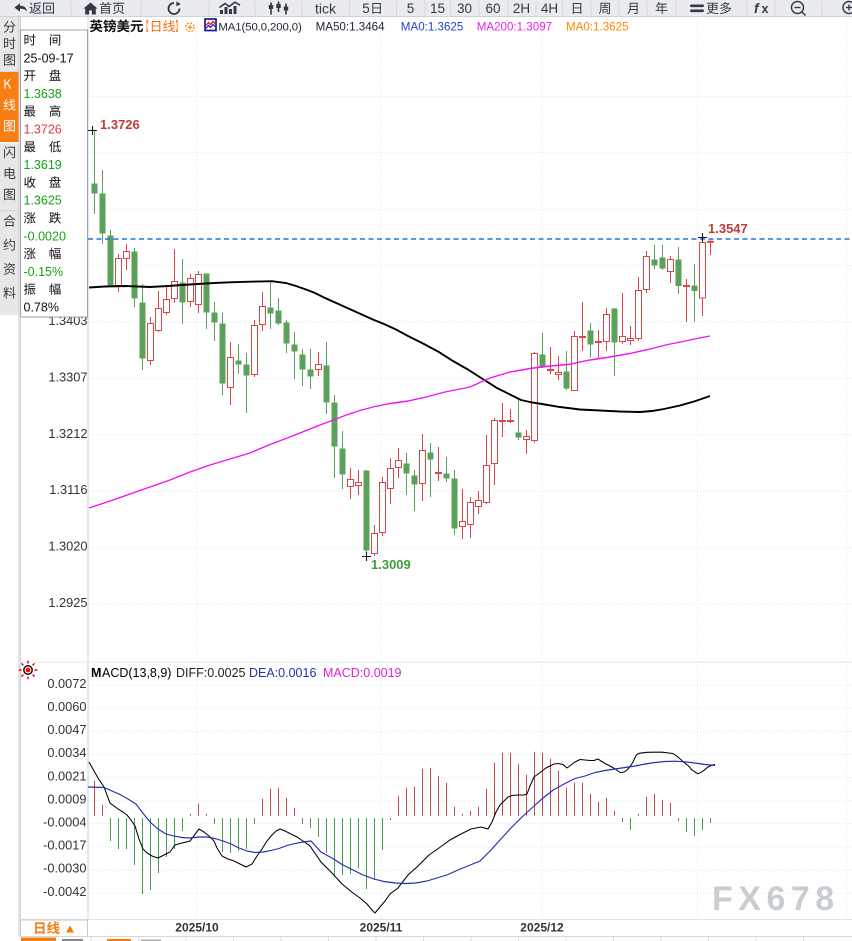 This screenshot has width=852, height=941. Describe the element at coordinates (492, 8) in the screenshot. I see `svg-text: 60` at that location.